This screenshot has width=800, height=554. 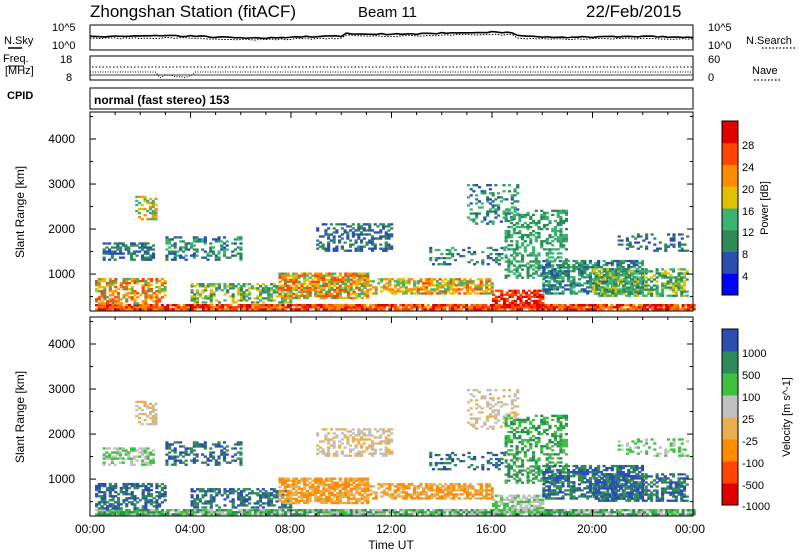 What do you see at coordinates (491, 529) in the screenshot?
I see `x-tick-1600: 16:00` at bounding box center [491, 529].